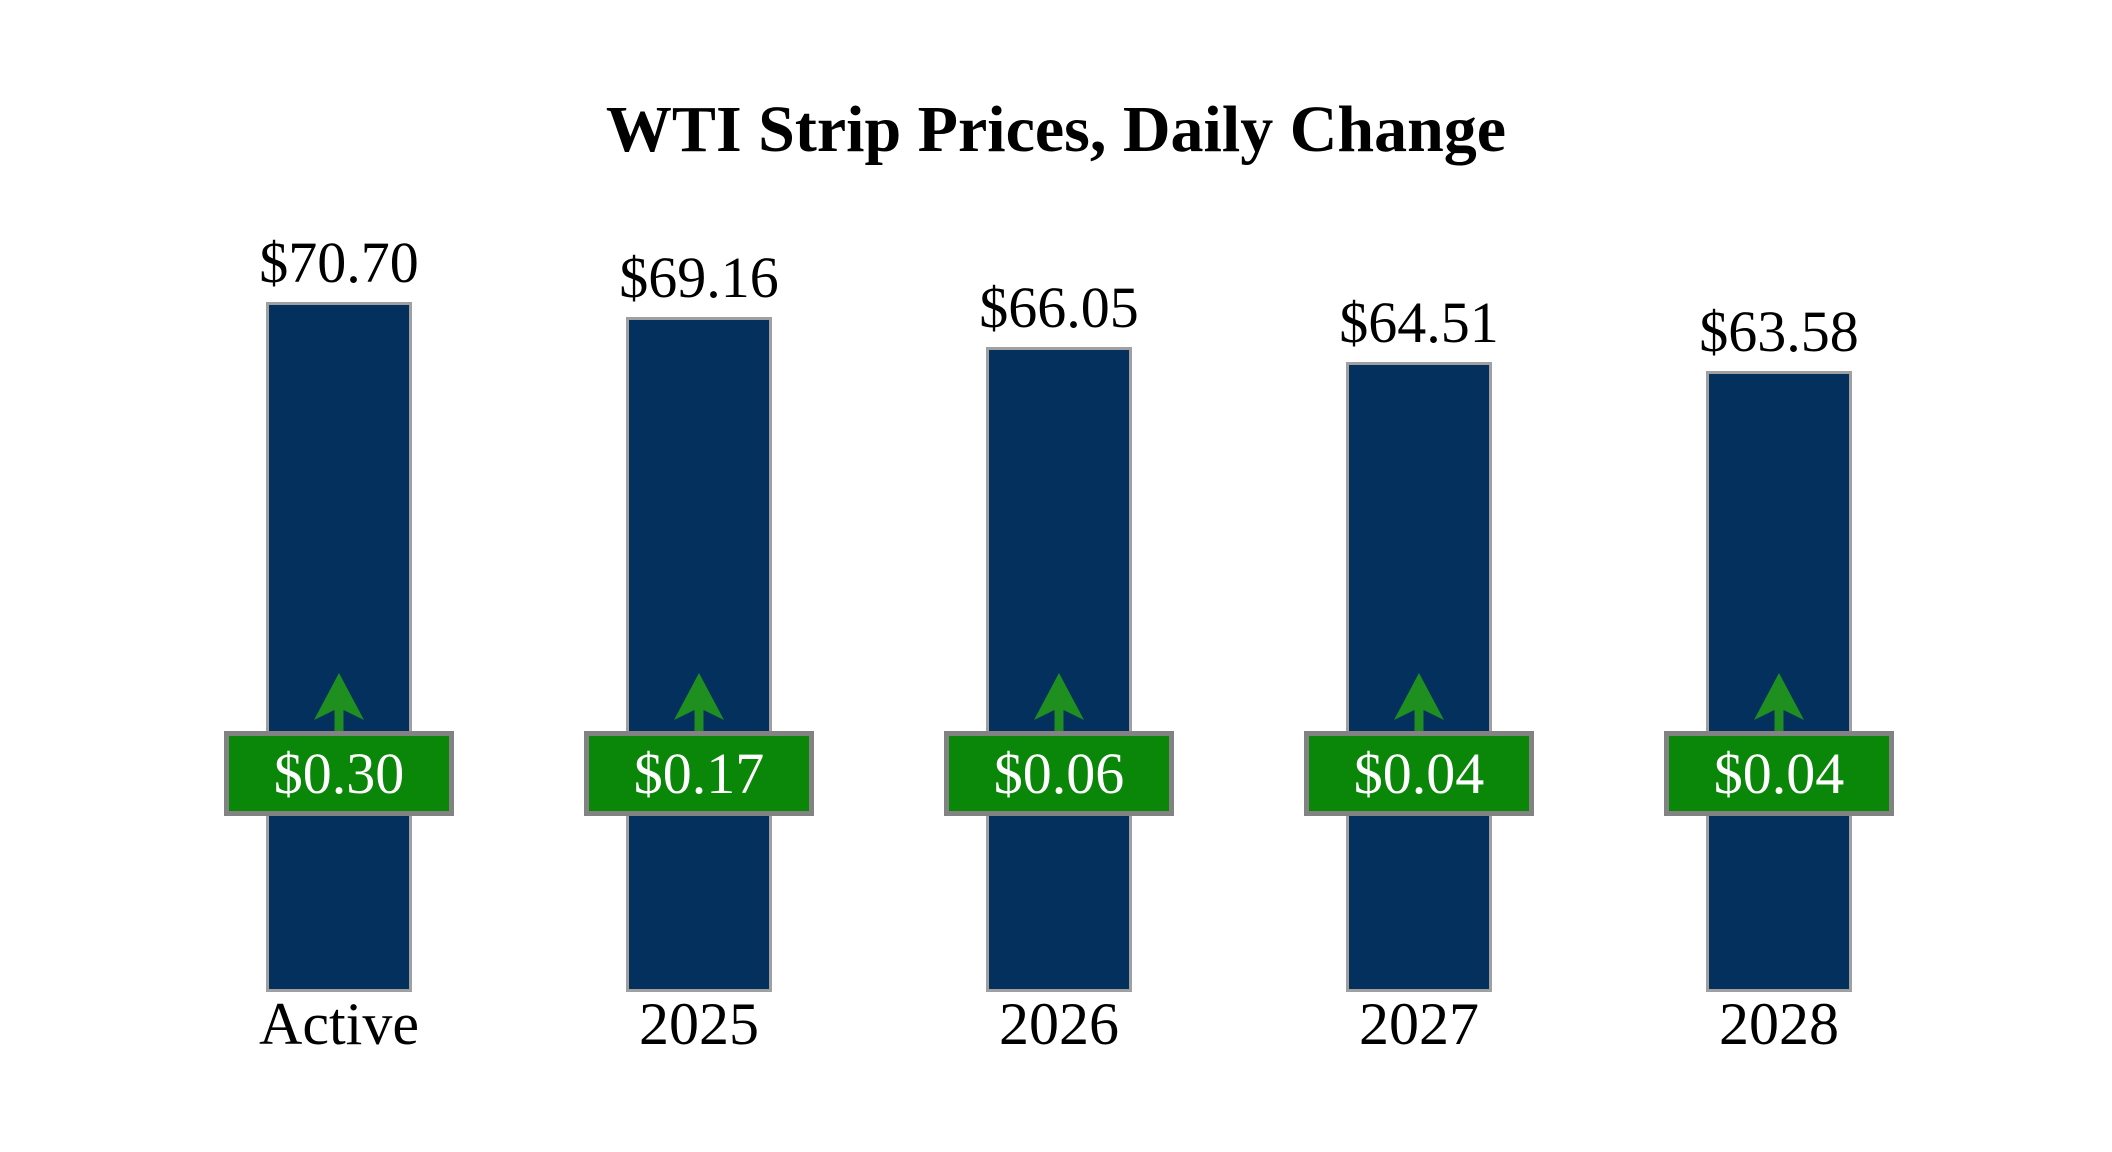 This screenshot has height=1152, width=2112. What do you see at coordinates (699, 277) in the screenshot?
I see `bar-value-label: $69.16` at bounding box center [699, 277].